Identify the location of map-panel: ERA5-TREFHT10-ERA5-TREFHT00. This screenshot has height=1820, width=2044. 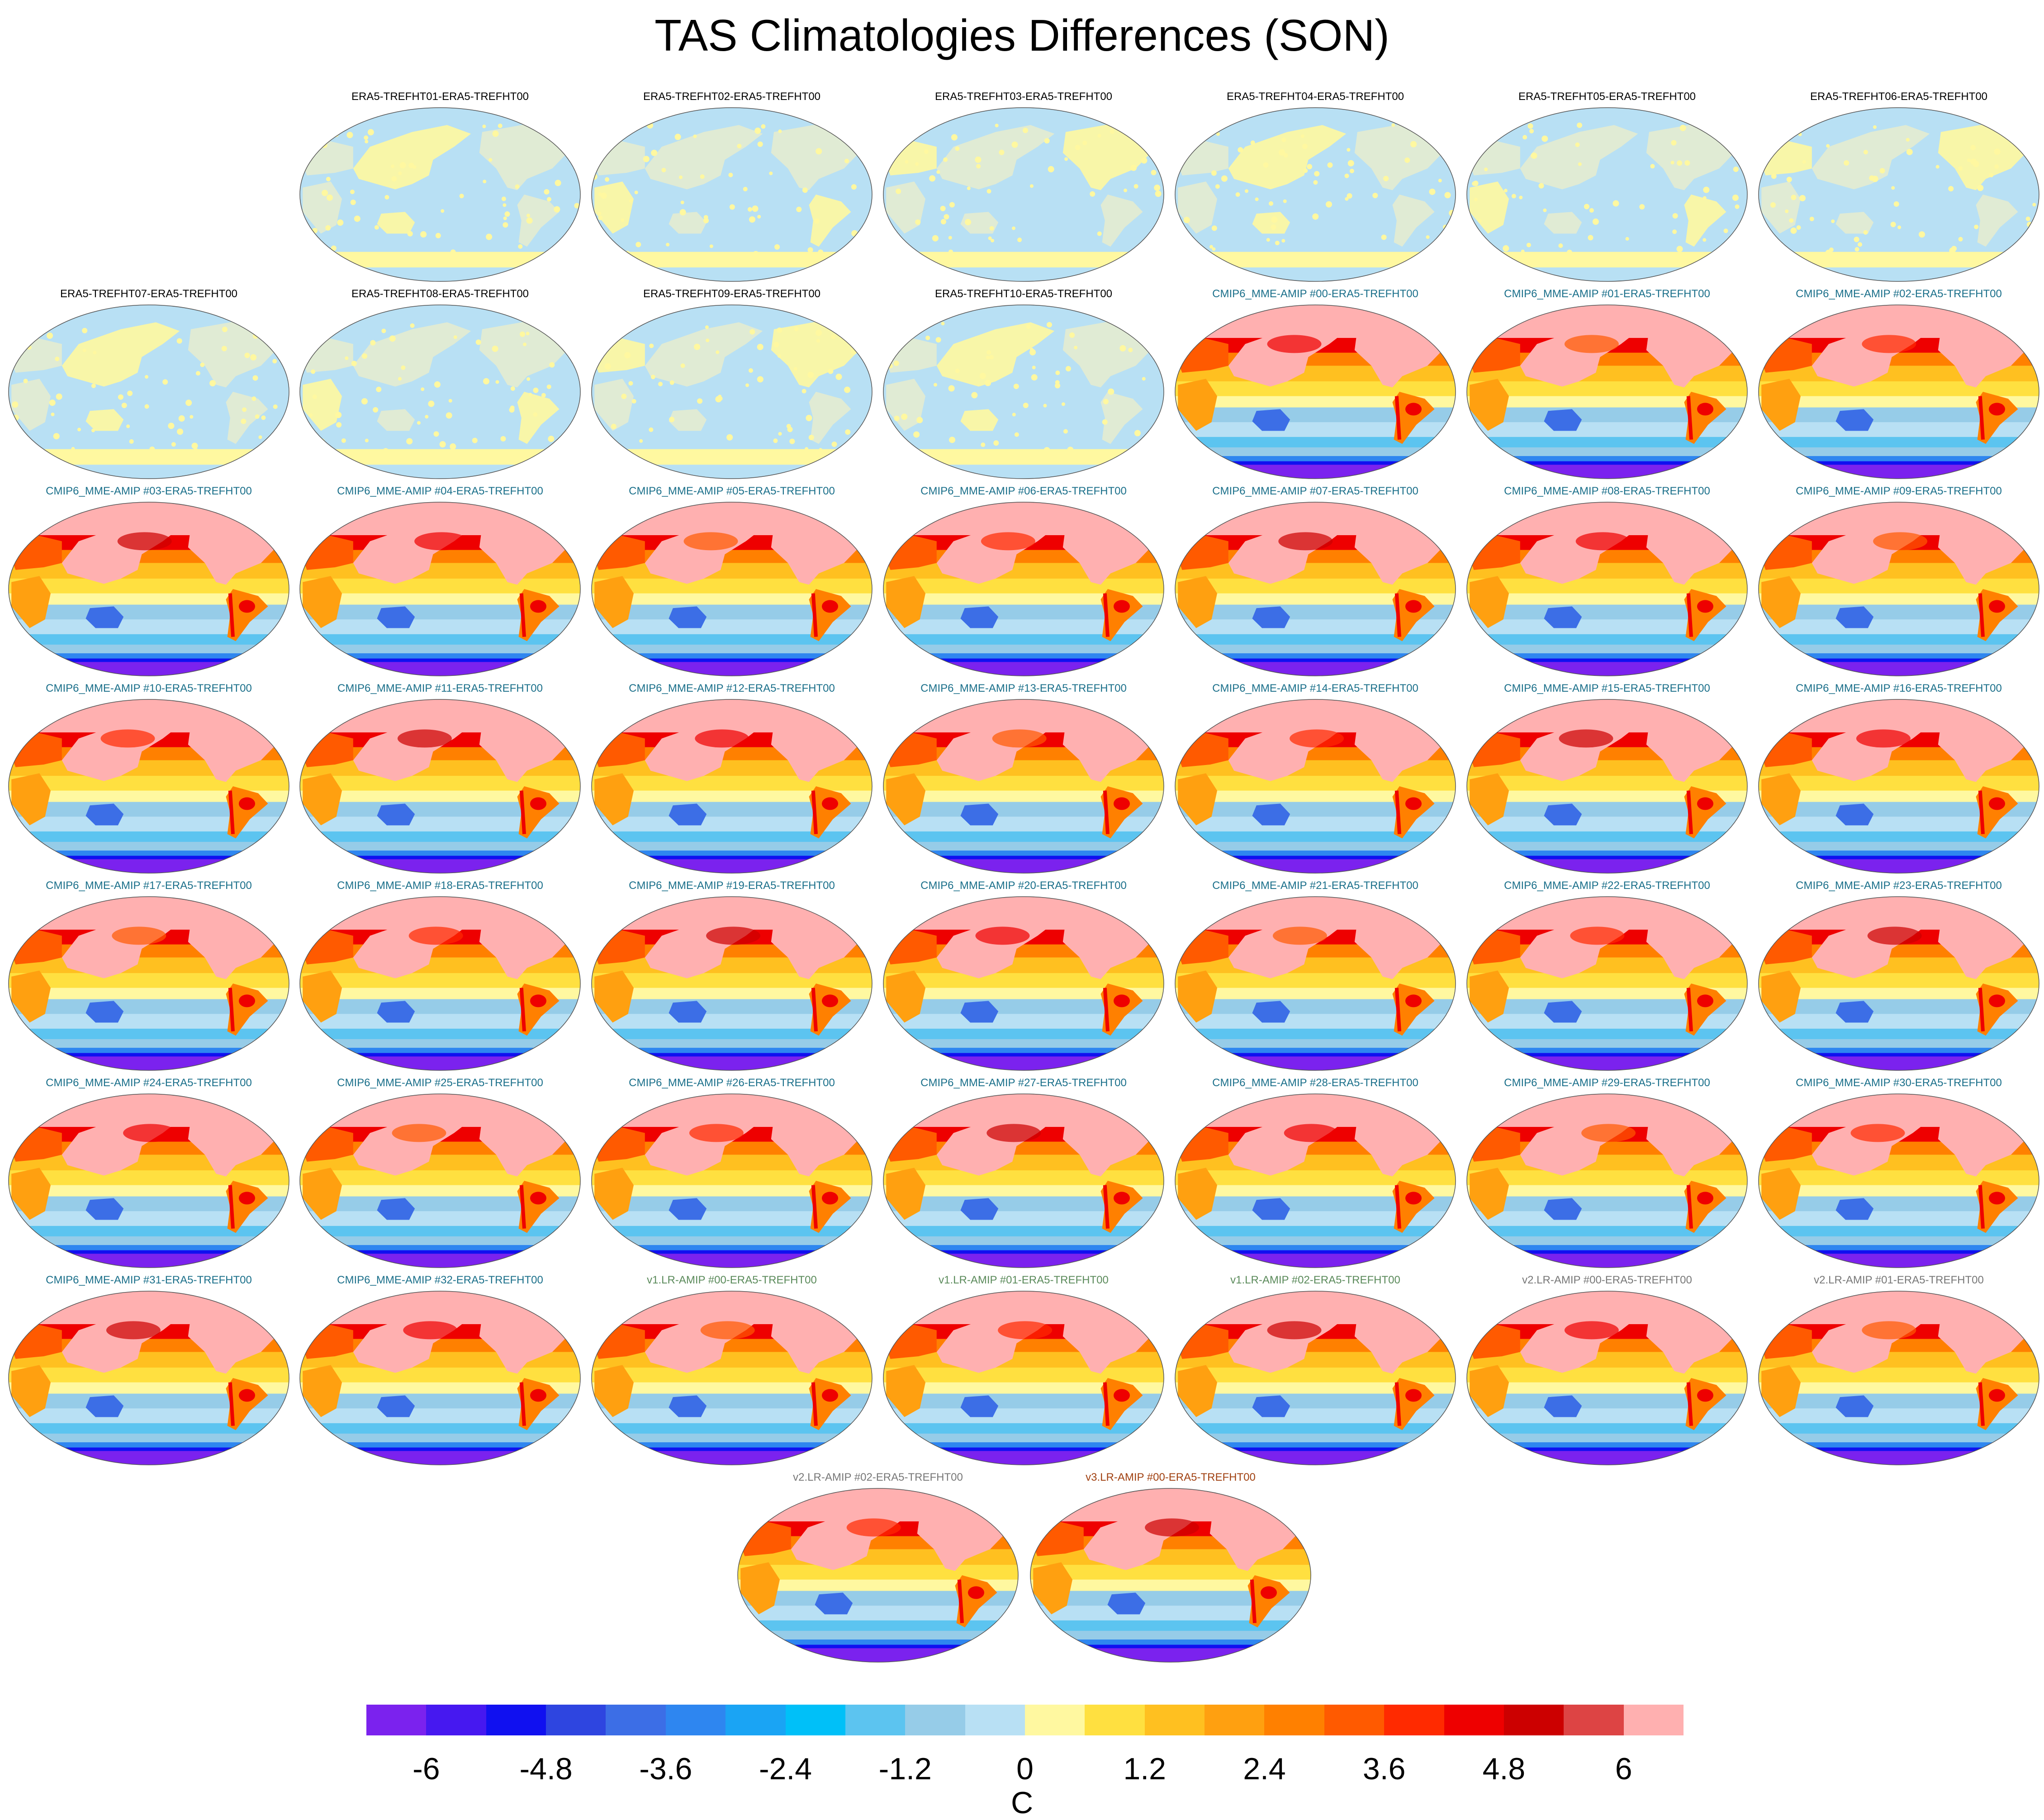
(1023, 384).